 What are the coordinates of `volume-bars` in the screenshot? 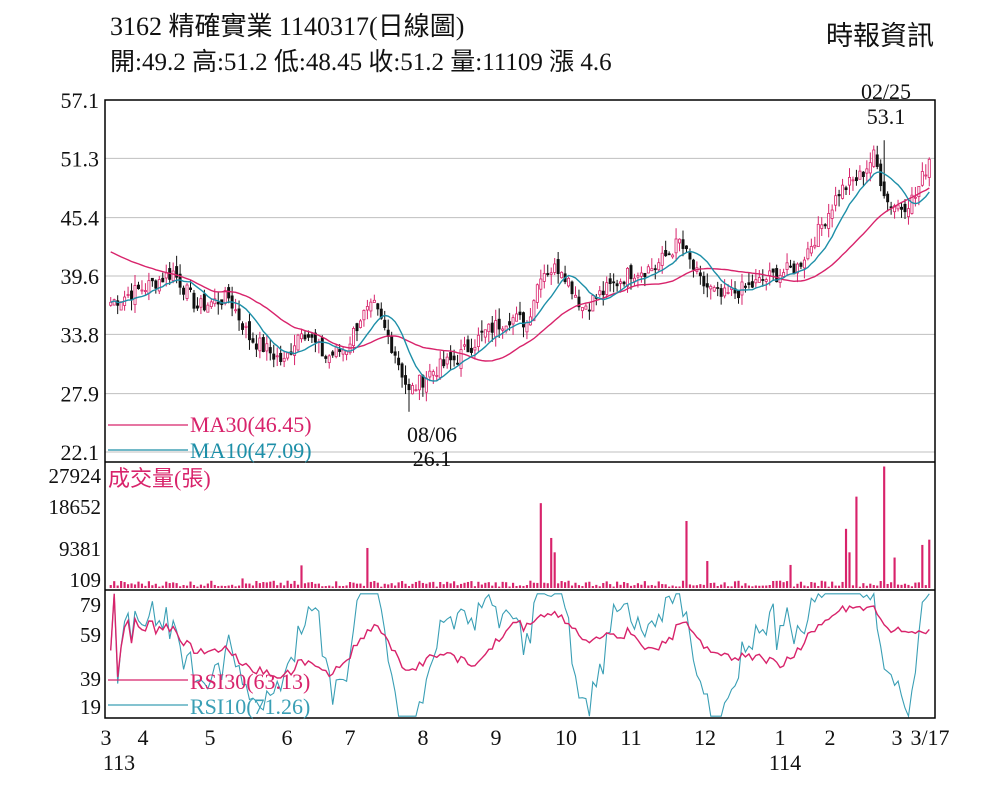 It's located at (520, 527).